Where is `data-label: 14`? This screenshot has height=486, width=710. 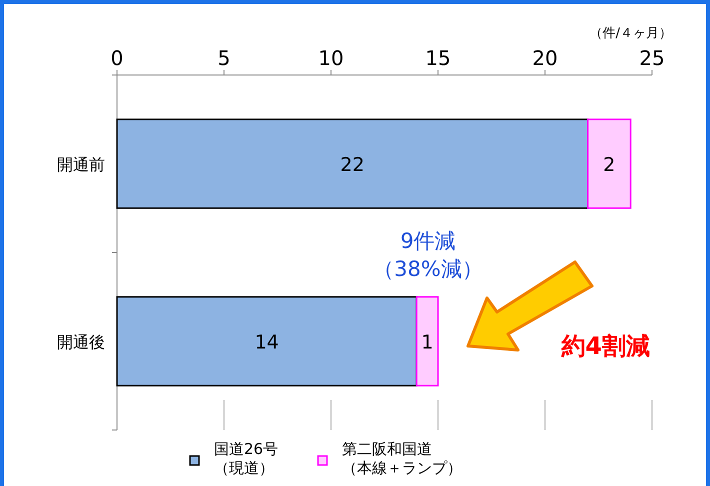 data-label: 14 is located at coordinates (266, 342).